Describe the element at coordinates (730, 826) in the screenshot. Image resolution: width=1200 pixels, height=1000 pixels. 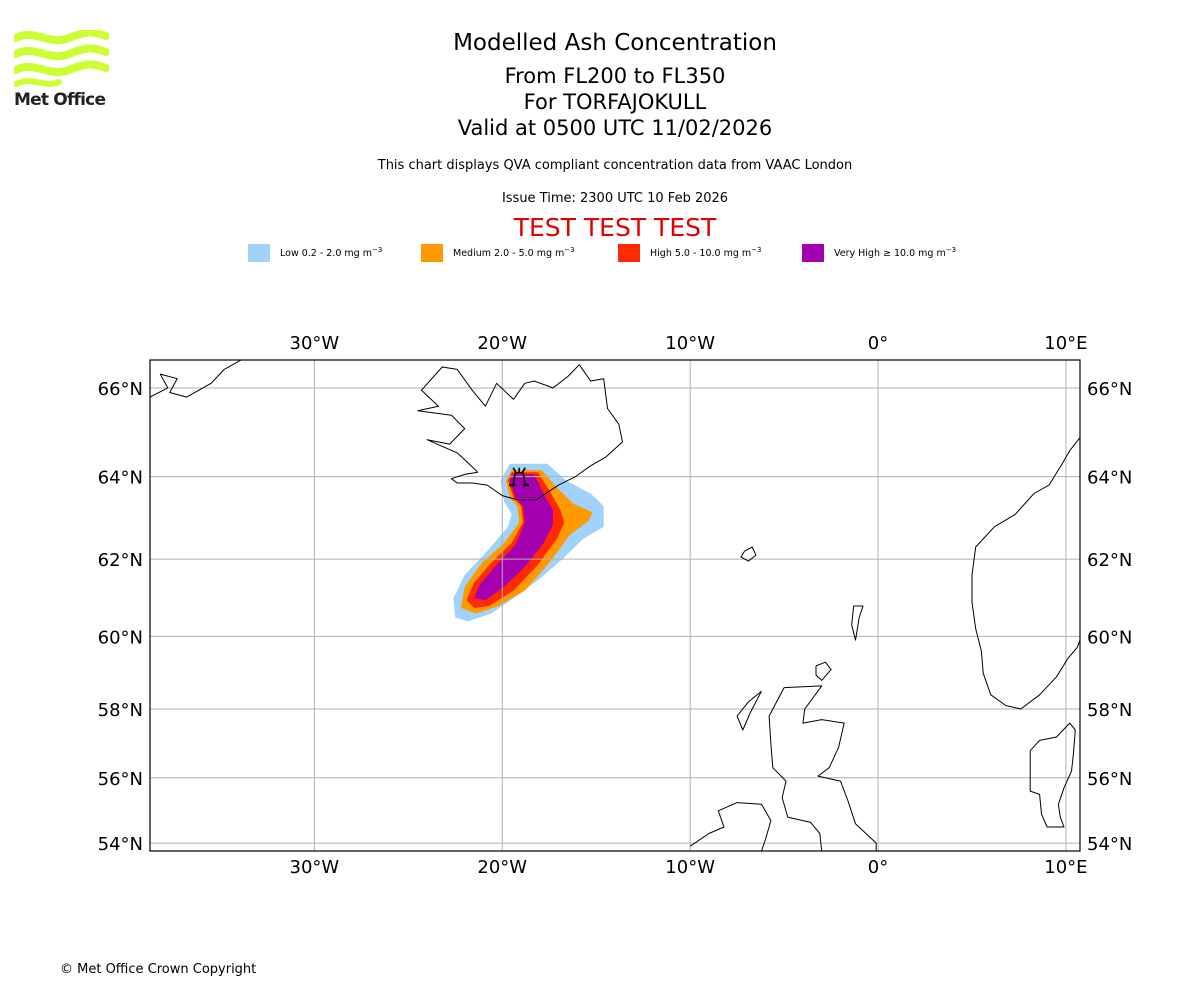
I see `coastline-ireland-north` at that location.